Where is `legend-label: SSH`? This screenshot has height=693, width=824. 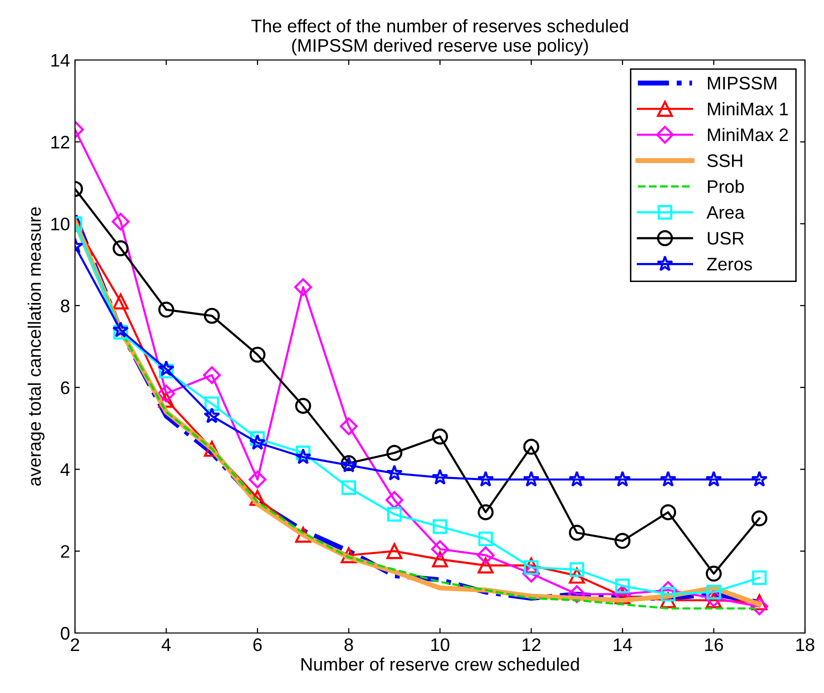
legend-label: SSH is located at coordinates (724, 161).